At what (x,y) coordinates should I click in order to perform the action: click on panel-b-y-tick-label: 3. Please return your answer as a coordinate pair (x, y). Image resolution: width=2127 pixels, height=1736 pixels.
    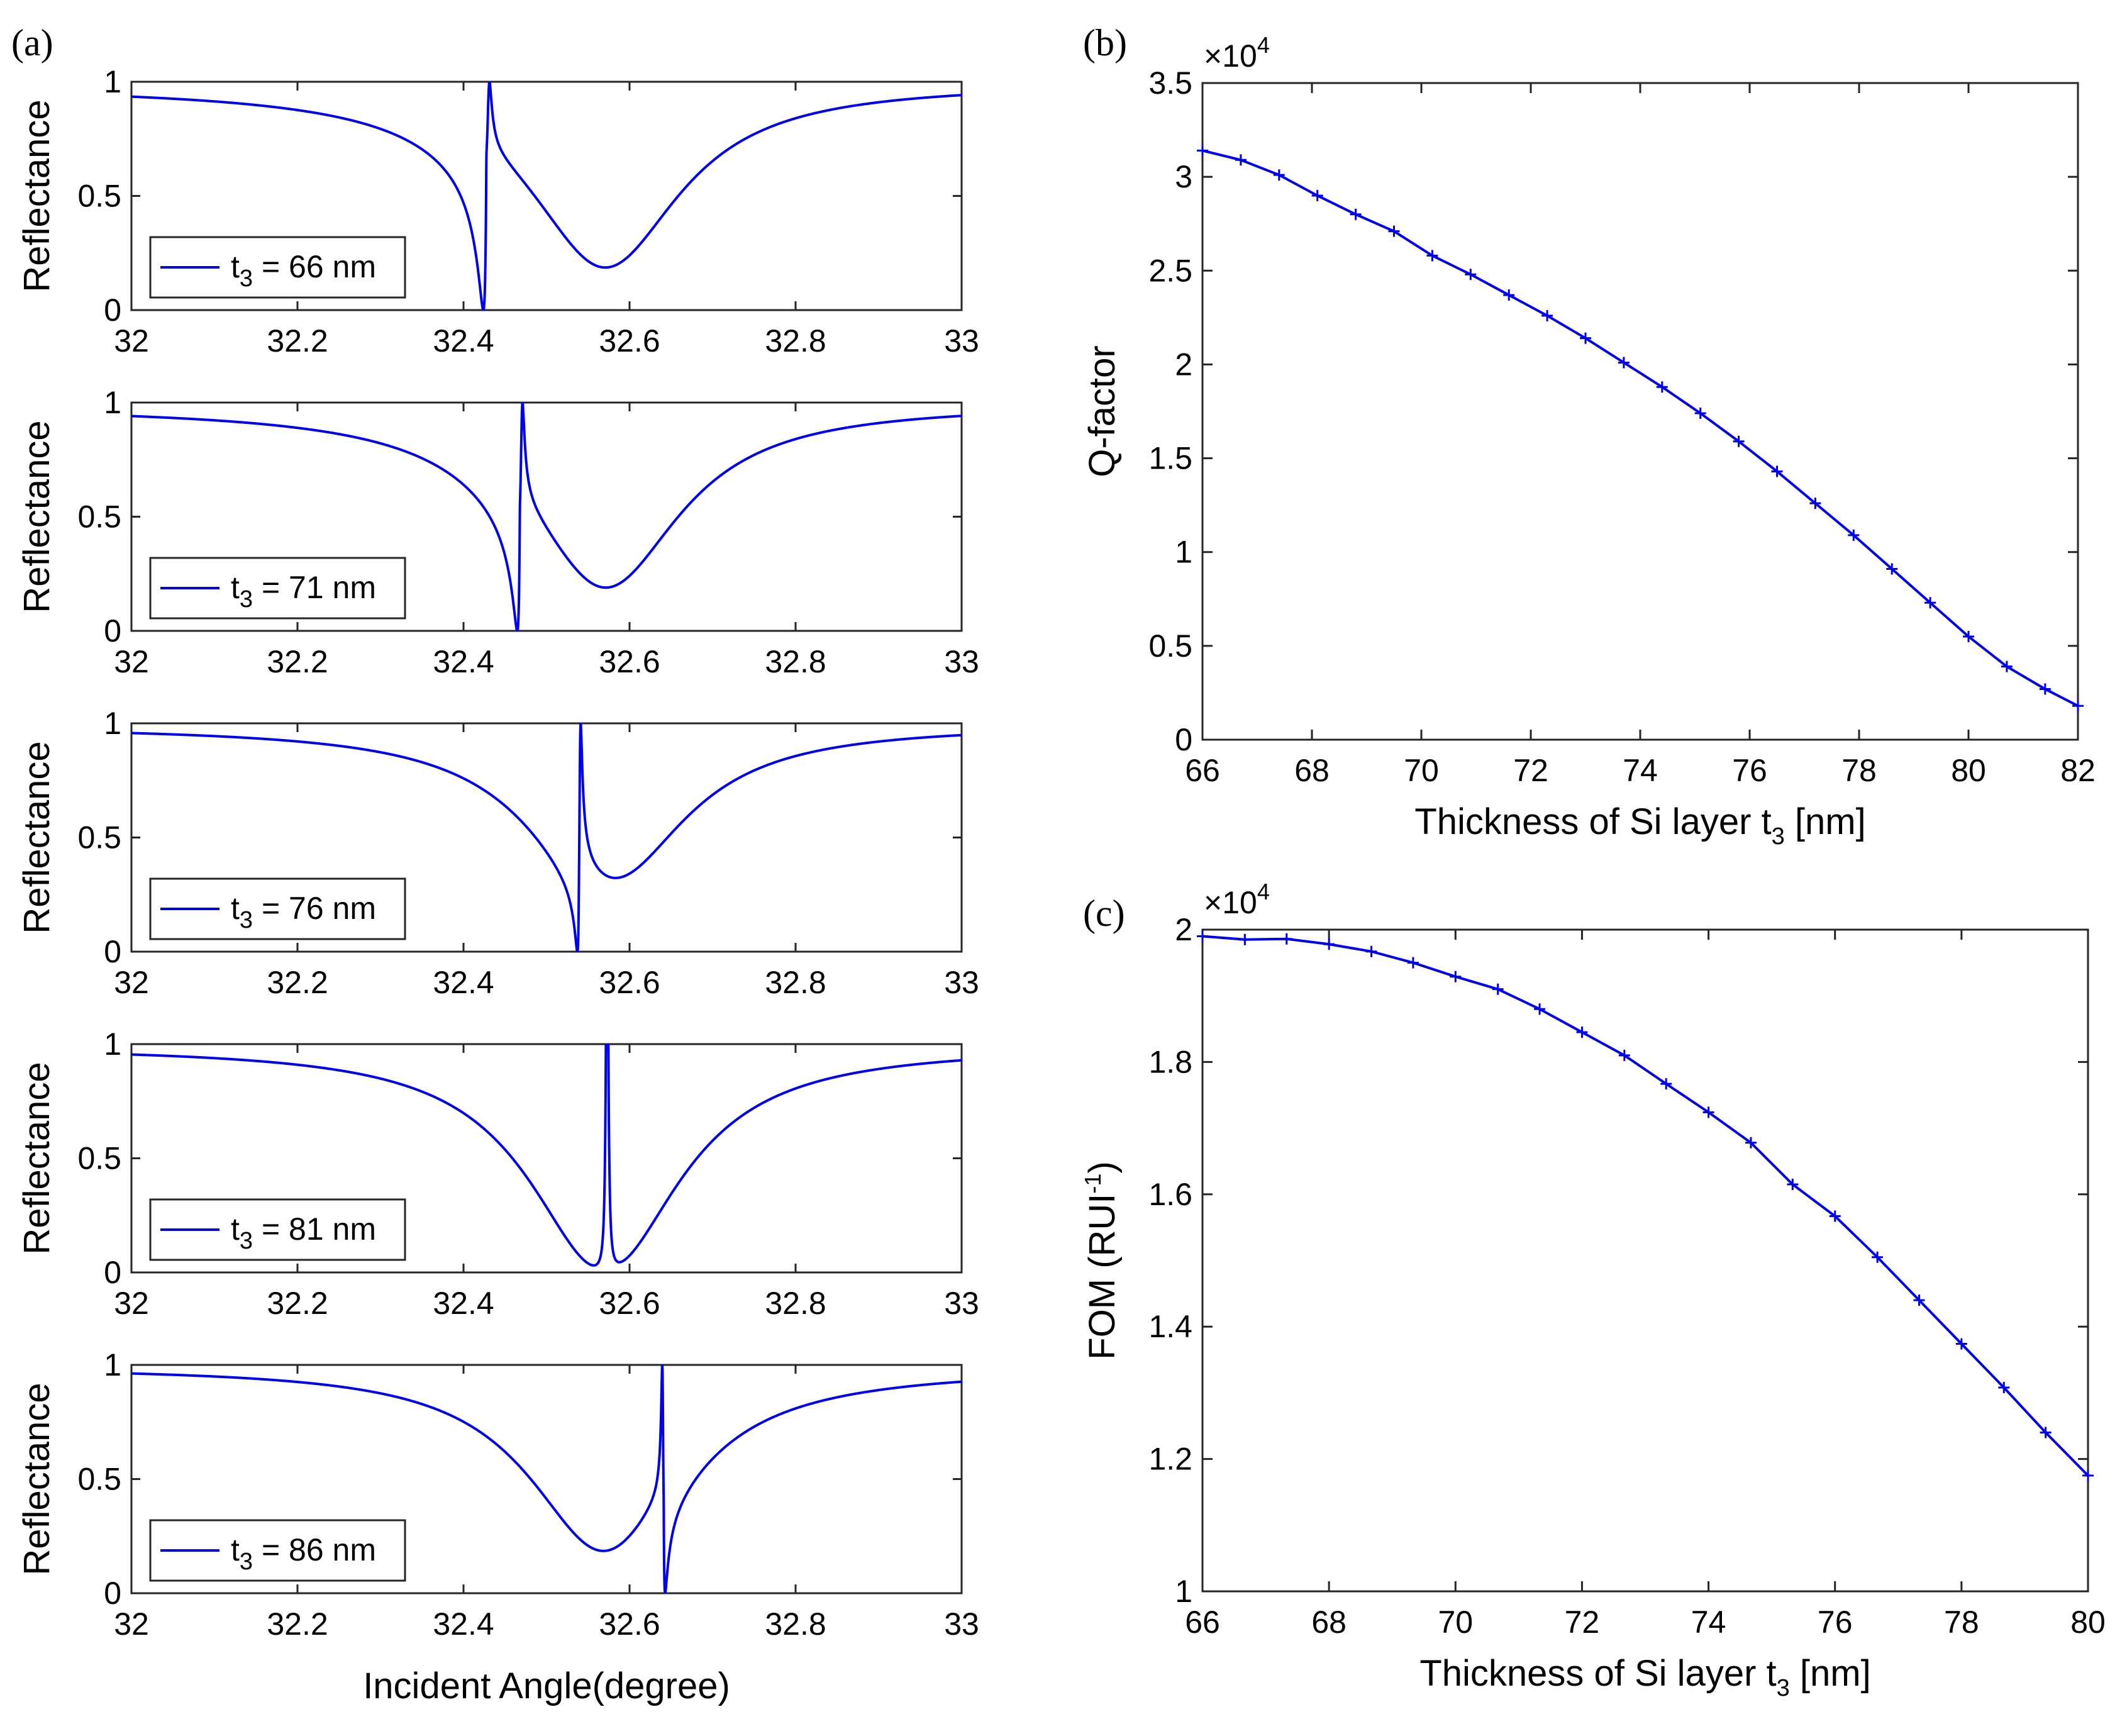
    Looking at the image, I should click on (1183, 176).